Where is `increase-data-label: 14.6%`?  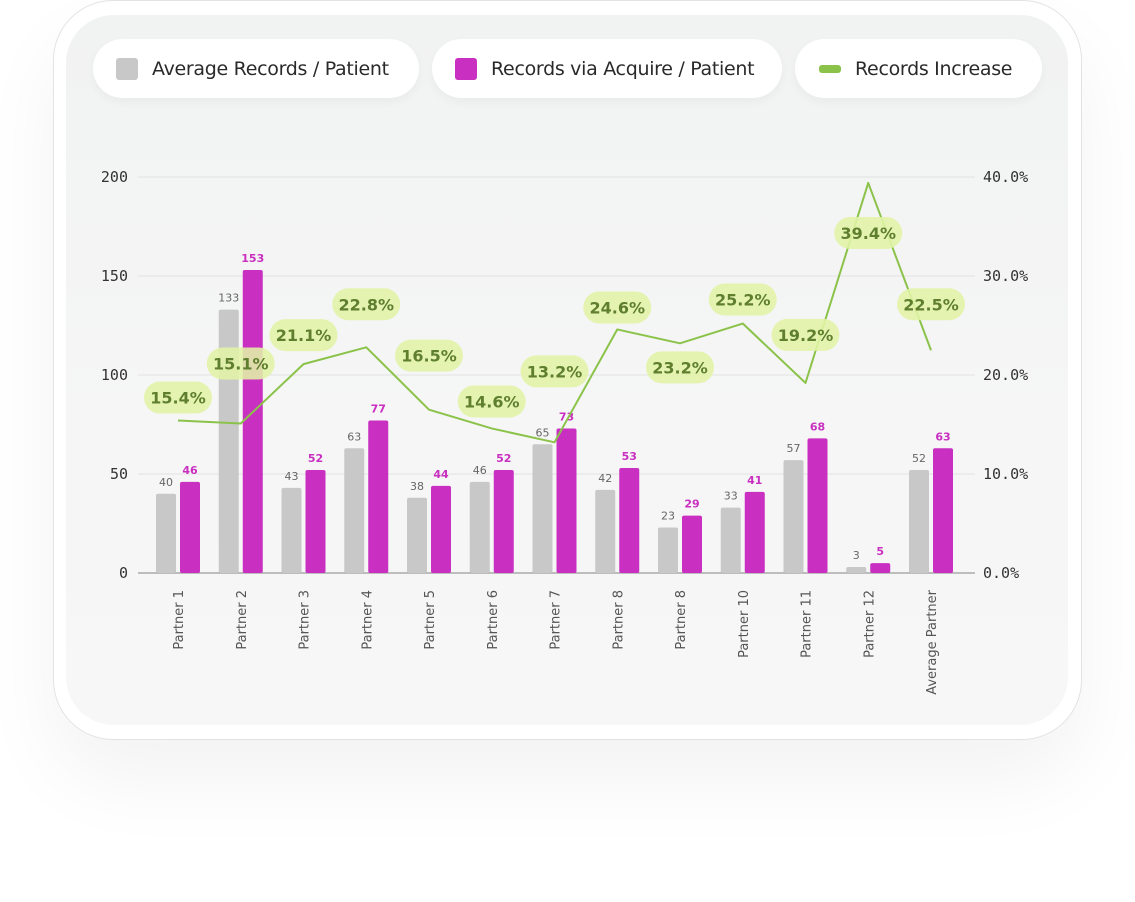 increase-data-label: 14.6% is located at coordinates (491, 401).